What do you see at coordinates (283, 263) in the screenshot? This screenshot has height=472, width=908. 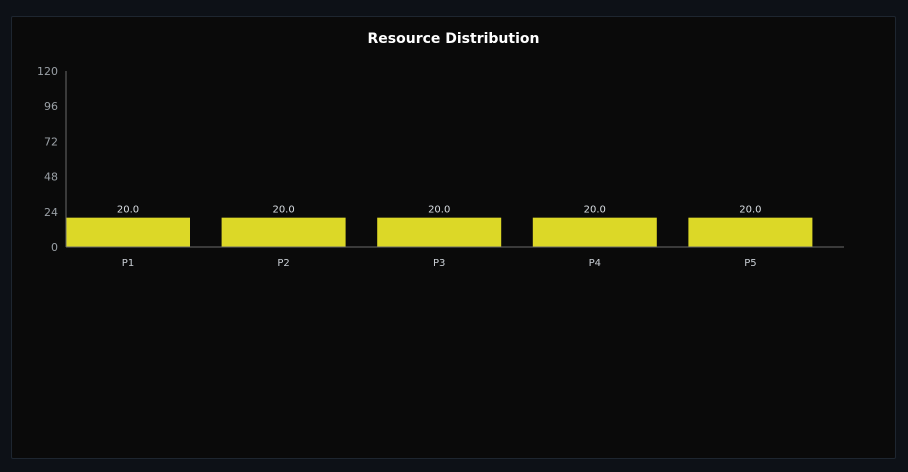 I see `x-tick-label-p2: P2` at bounding box center [283, 263].